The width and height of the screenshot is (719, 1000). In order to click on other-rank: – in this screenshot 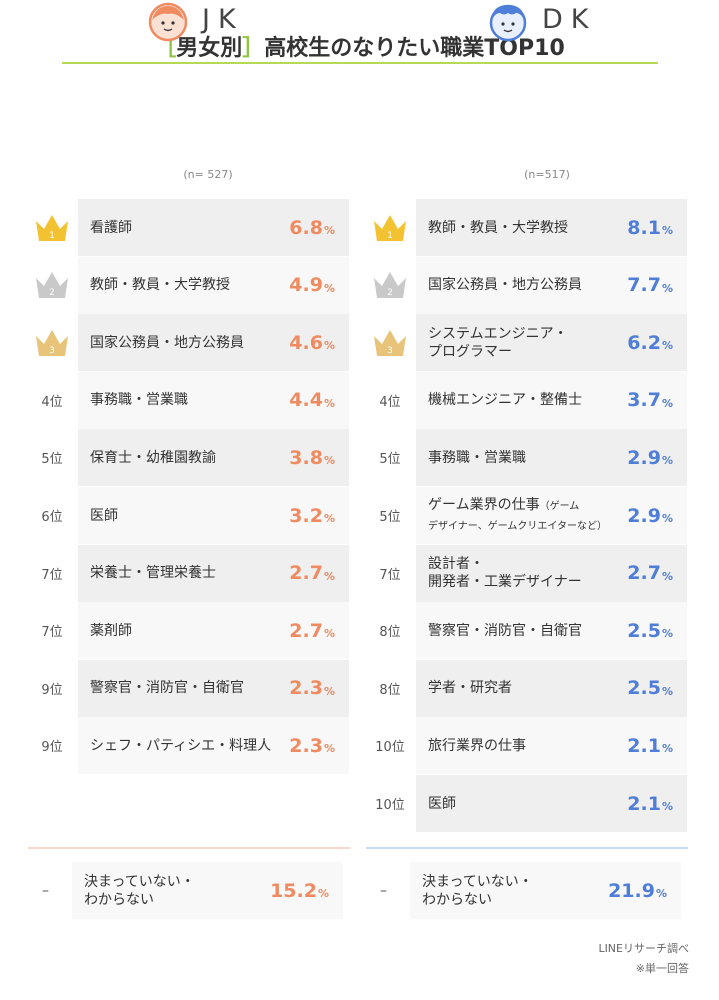, I will do `click(45, 890)`.